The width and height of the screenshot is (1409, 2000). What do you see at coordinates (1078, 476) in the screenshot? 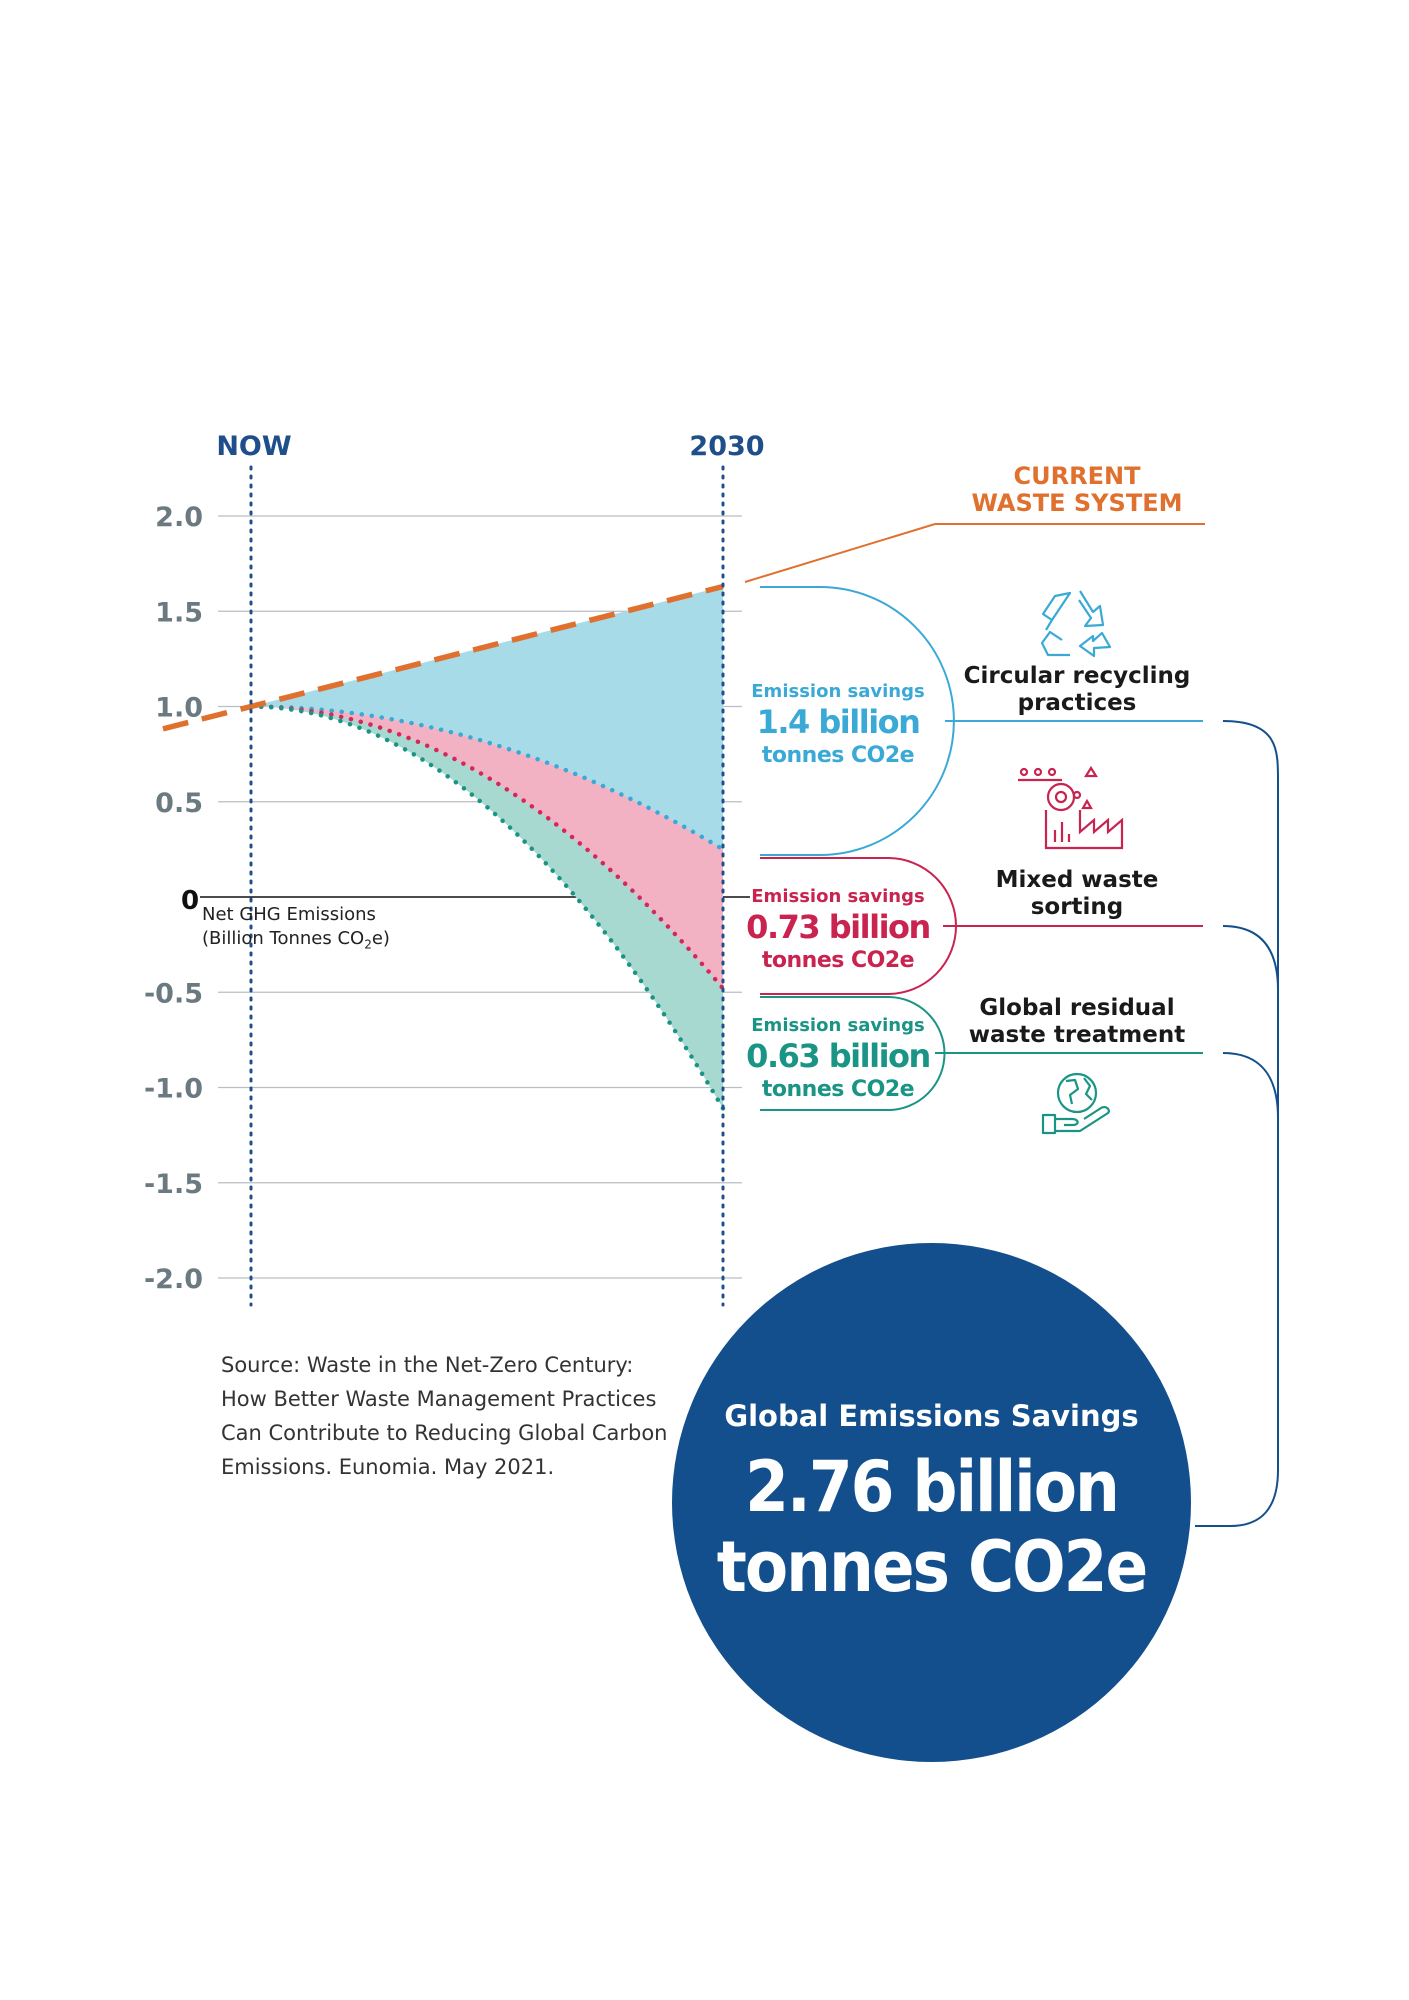
I see `current-label-line1: CURRENT` at bounding box center [1078, 476].